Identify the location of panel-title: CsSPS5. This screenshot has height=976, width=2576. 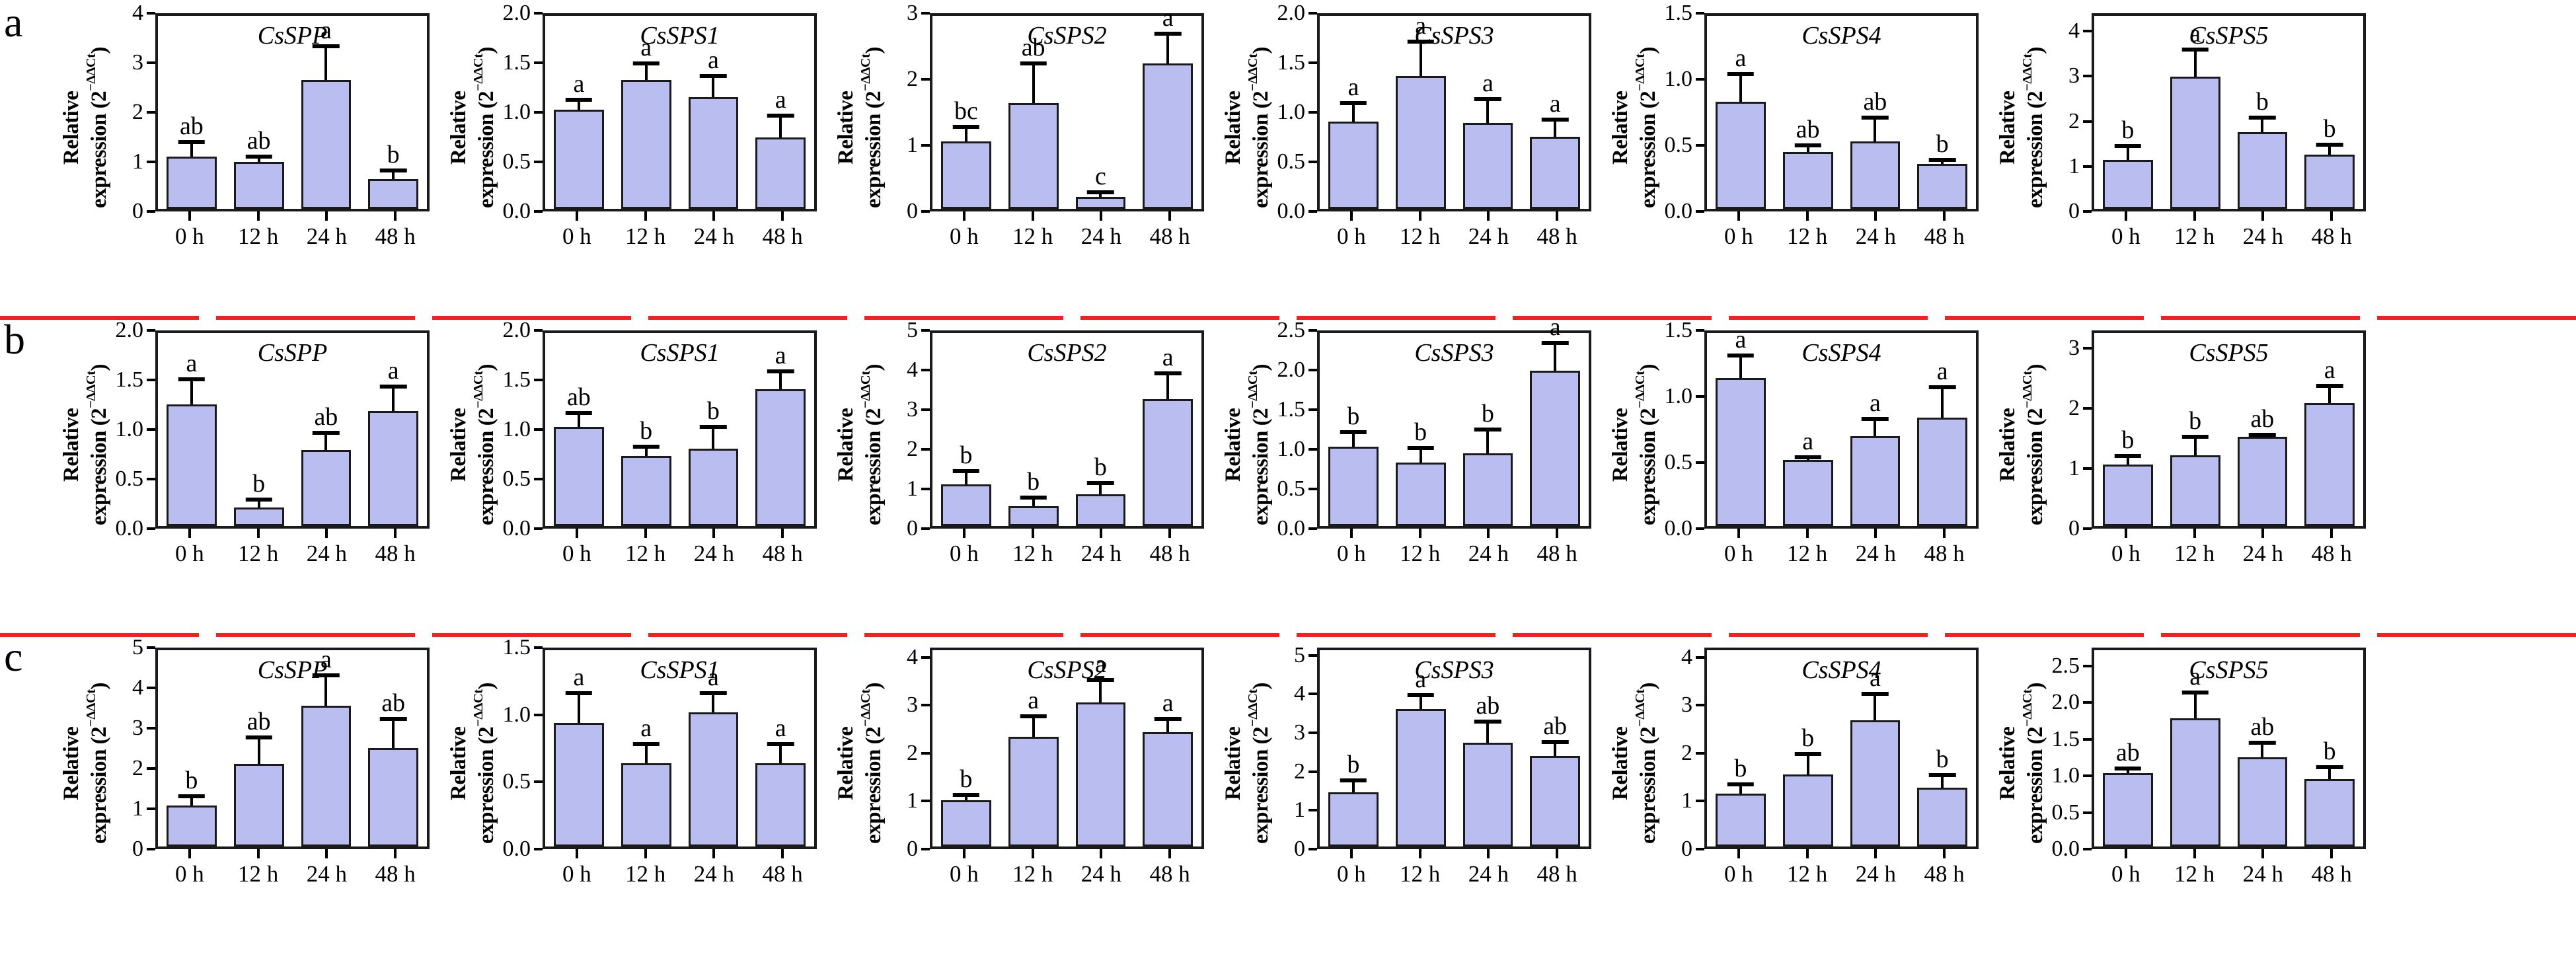
(2229, 36).